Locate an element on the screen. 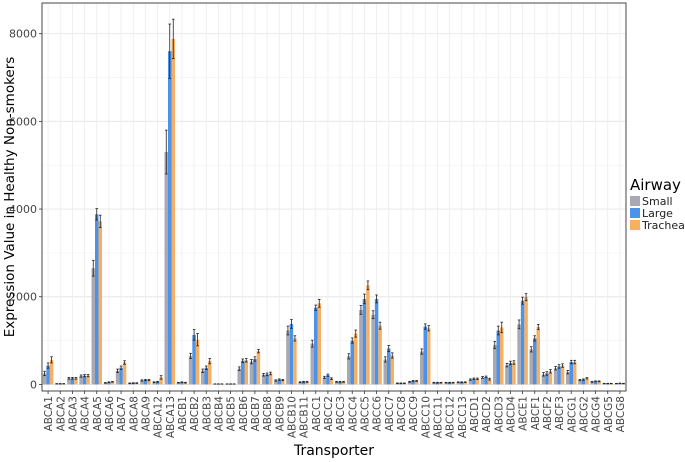 The height and width of the screenshot is (462, 685). x-tick-label: ABCC8 is located at coordinates (402, 414).